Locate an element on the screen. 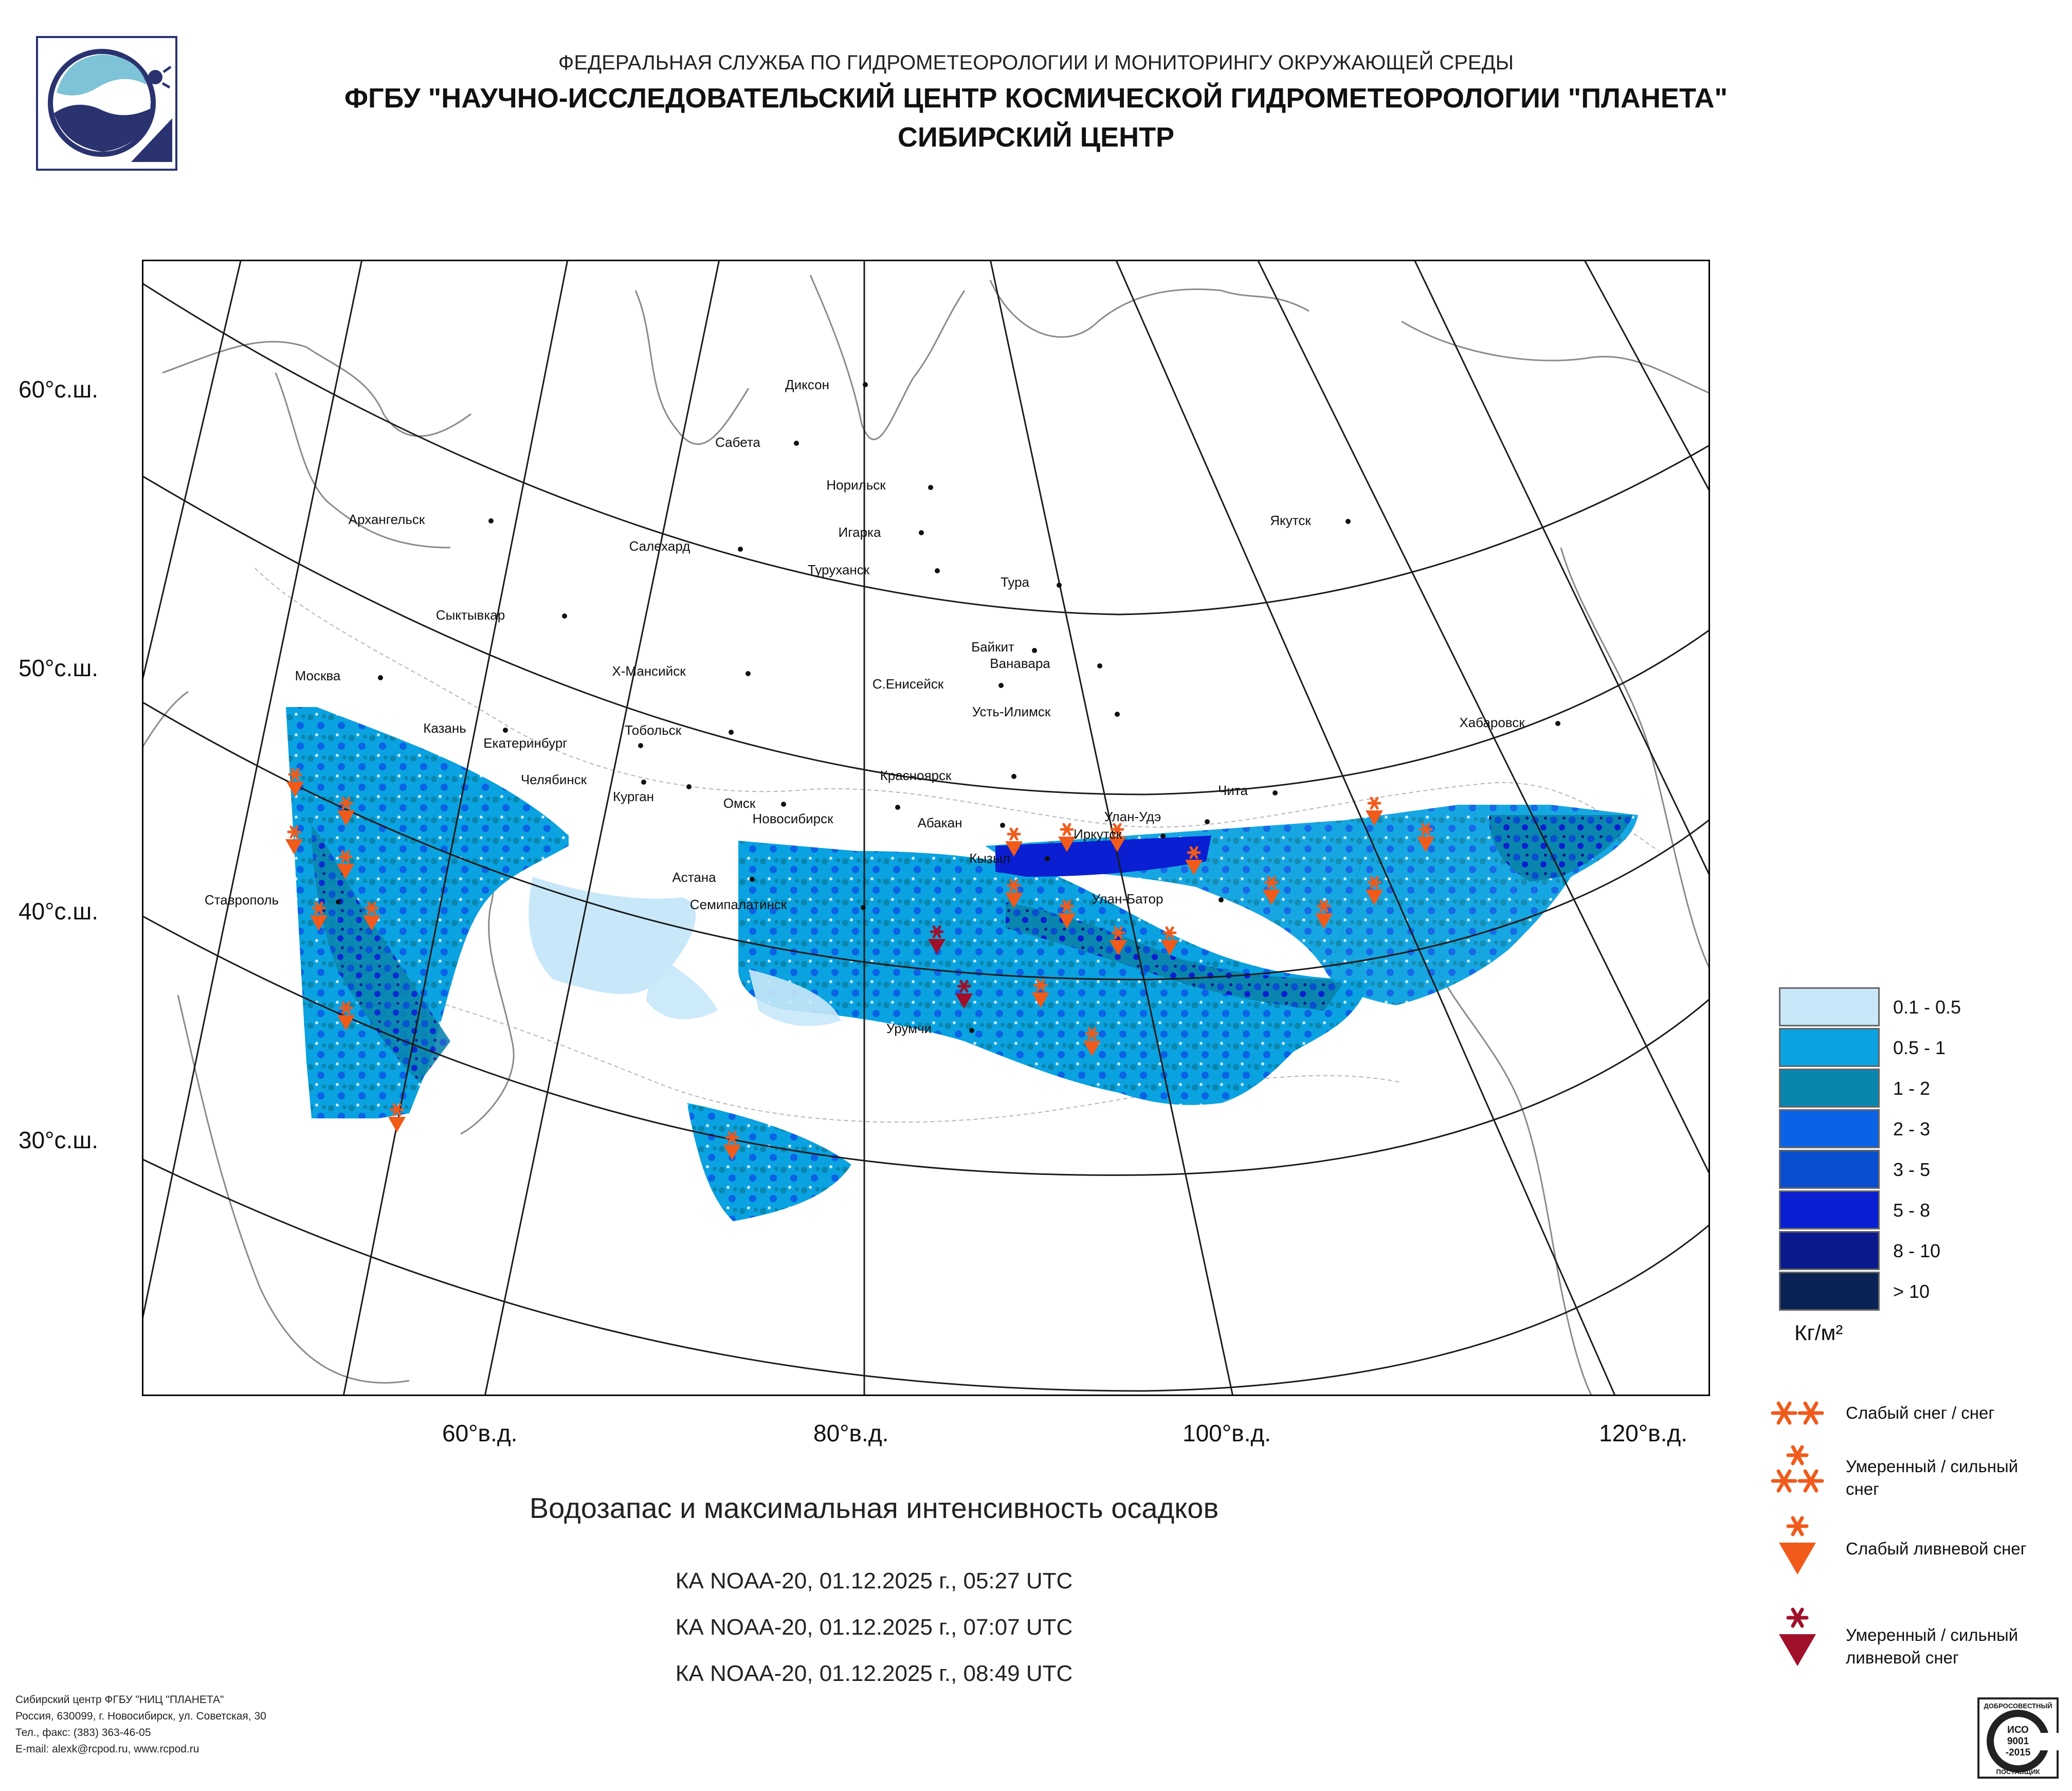 The width and height of the screenshot is (2072, 1791). heavy-shower-snow-marker is located at coordinates (964, 994).